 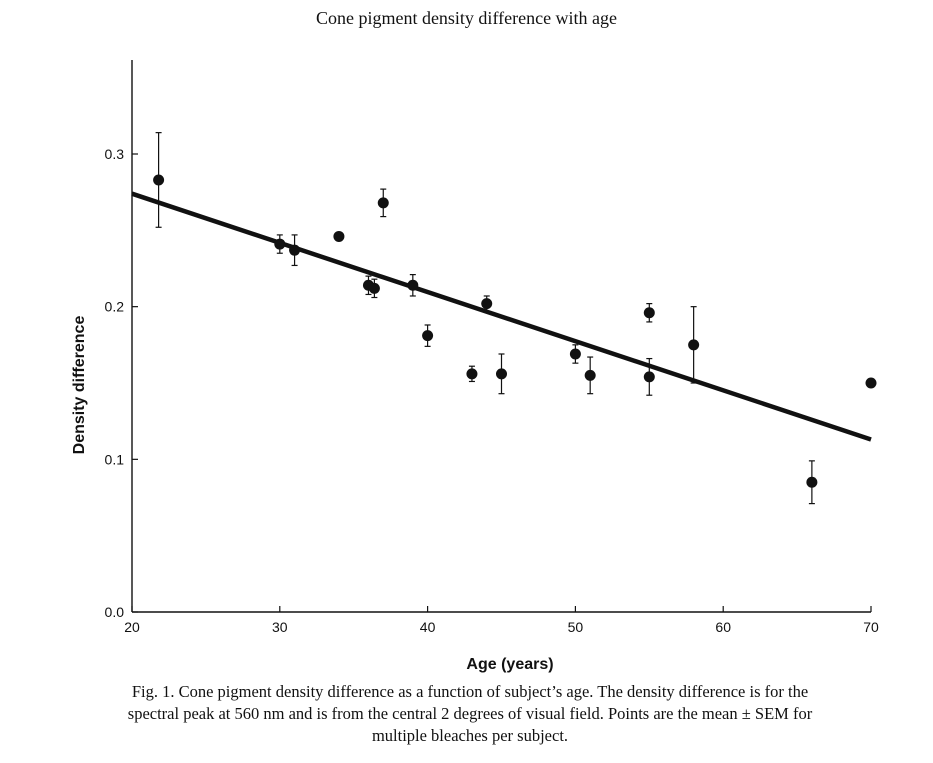 What do you see at coordinates (115, 307) in the screenshot?
I see `y-tick-label: 0.2` at bounding box center [115, 307].